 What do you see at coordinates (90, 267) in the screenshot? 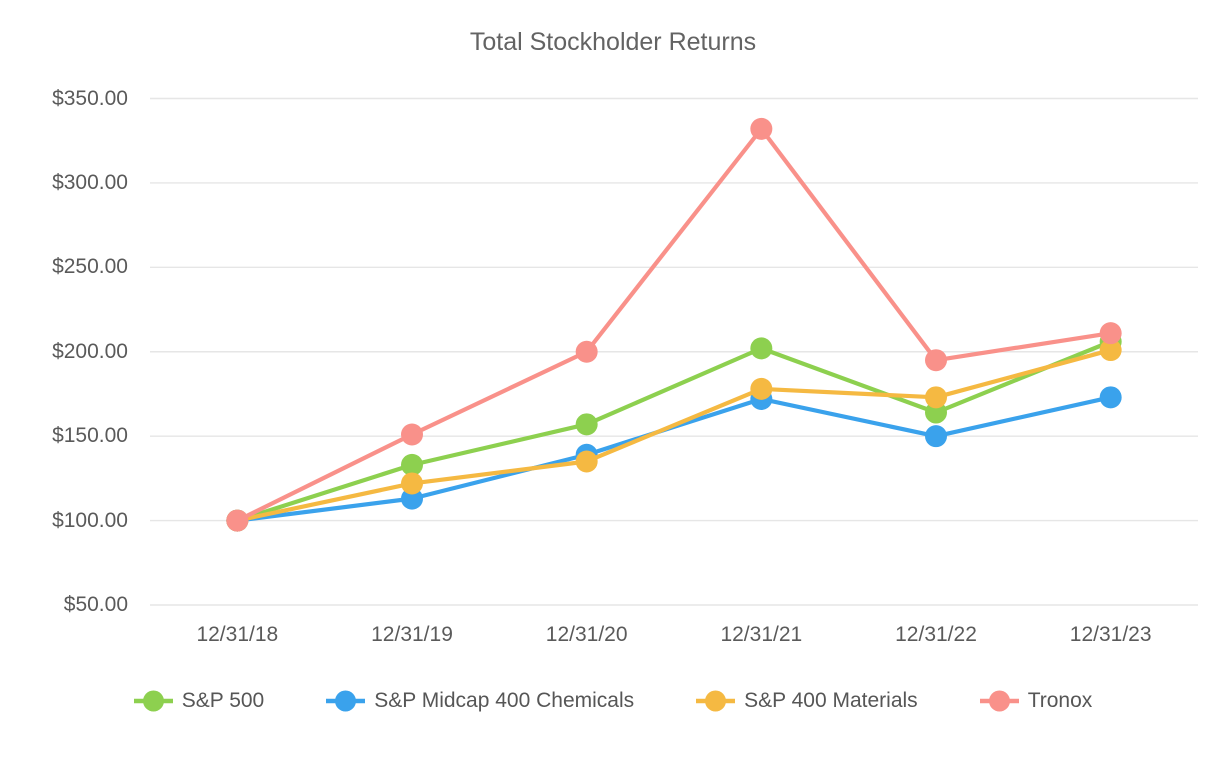
I see `y-tick-label: $250.00` at bounding box center [90, 267].